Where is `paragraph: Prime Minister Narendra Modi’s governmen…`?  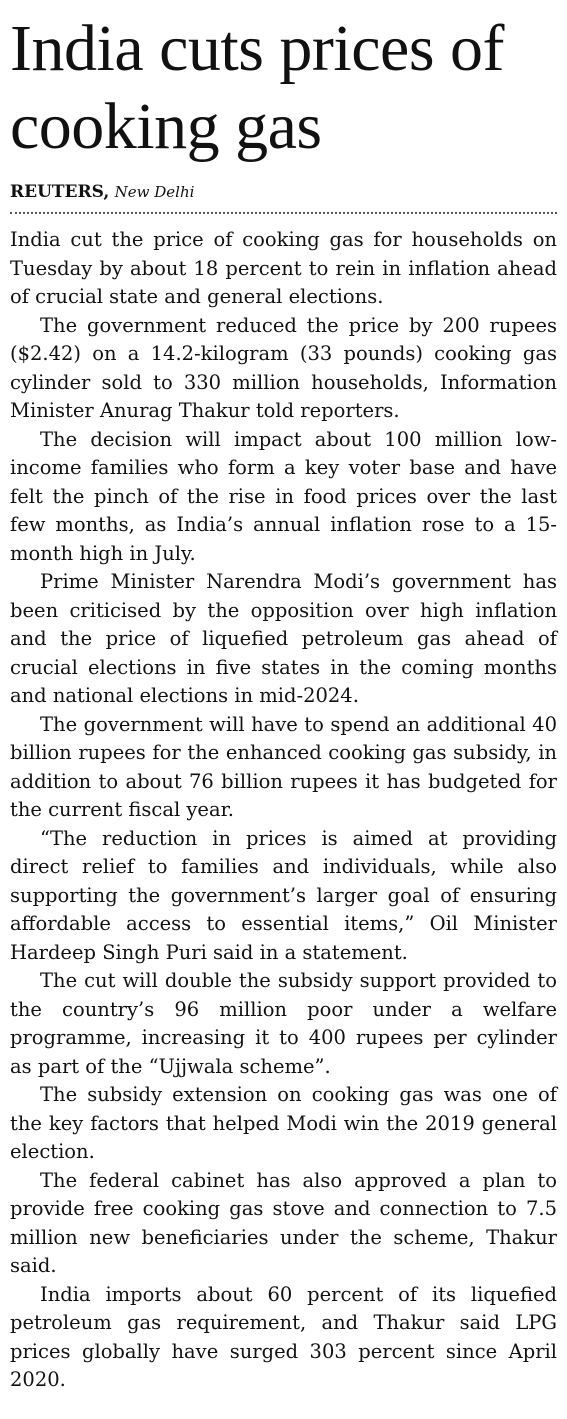 paragraph: Prime Minister Narendra Modi’s governmen… is located at coordinates (283, 638).